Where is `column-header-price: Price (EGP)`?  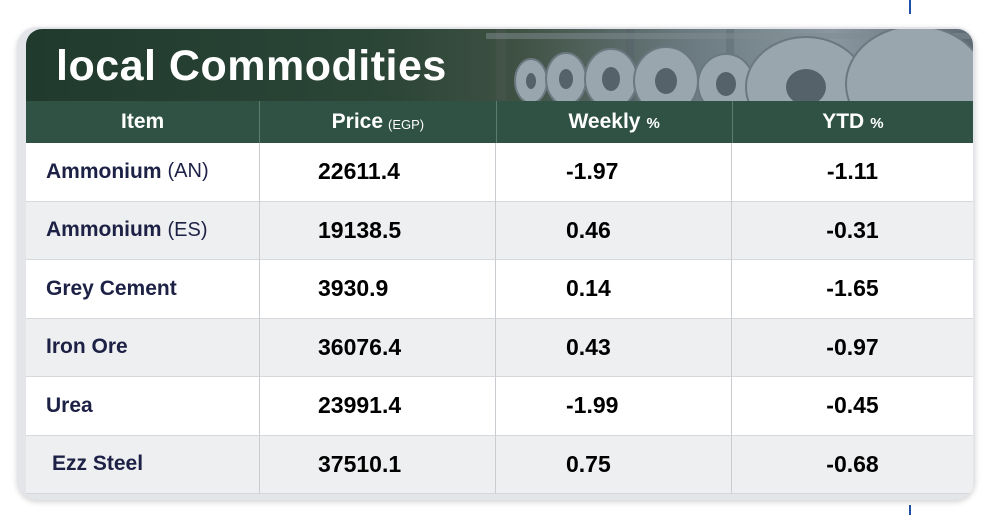 column-header-price: Price (EGP) is located at coordinates (378, 122).